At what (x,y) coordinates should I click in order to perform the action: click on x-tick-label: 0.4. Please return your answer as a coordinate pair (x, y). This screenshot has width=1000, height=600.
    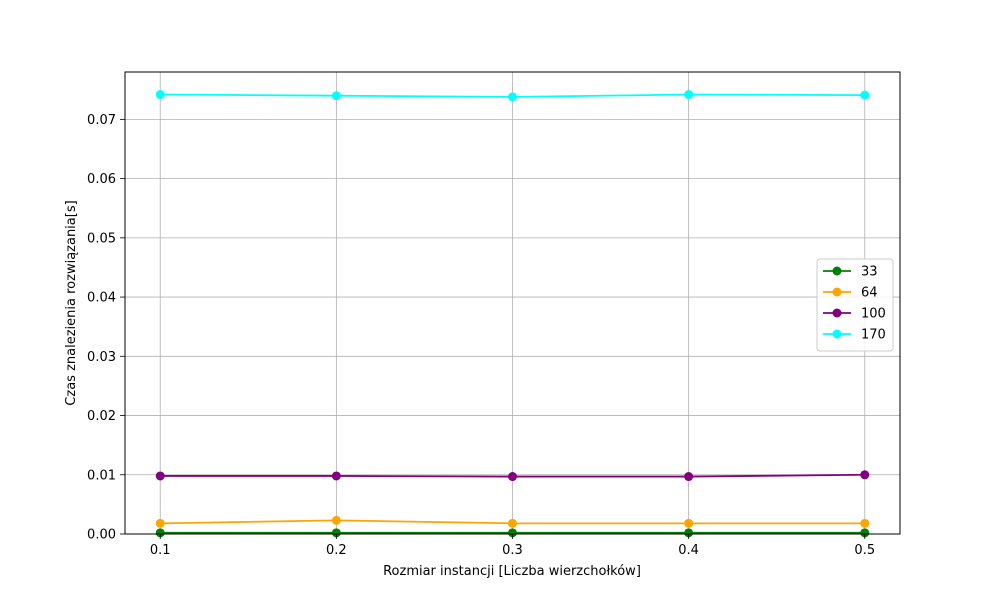
    Looking at the image, I should click on (688, 550).